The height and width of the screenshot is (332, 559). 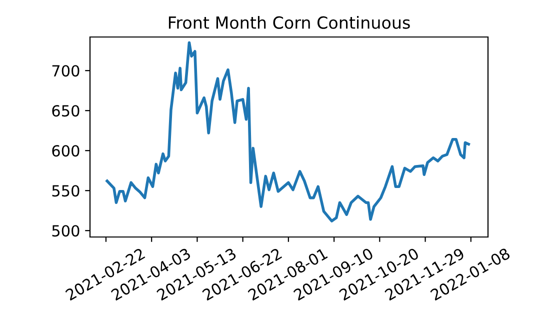 I want to click on chart-title: Front Month Corn Continuous, so click(x=289, y=22).